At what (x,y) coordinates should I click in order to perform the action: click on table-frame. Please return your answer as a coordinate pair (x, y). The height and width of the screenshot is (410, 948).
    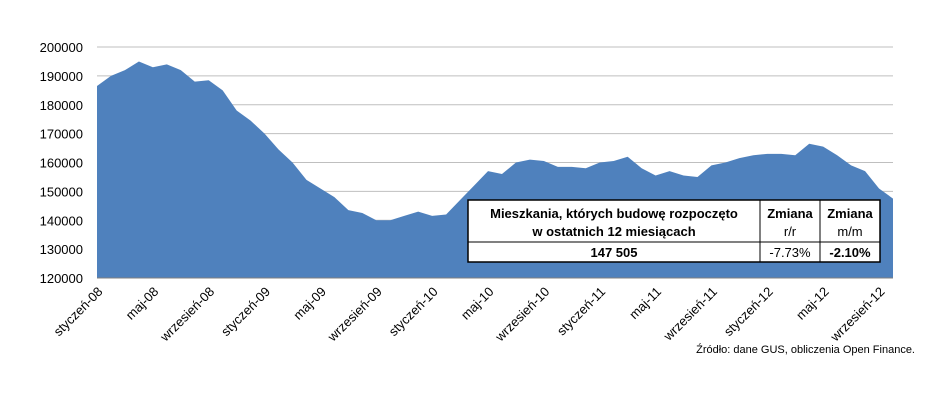
    Looking at the image, I should click on (674, 231).